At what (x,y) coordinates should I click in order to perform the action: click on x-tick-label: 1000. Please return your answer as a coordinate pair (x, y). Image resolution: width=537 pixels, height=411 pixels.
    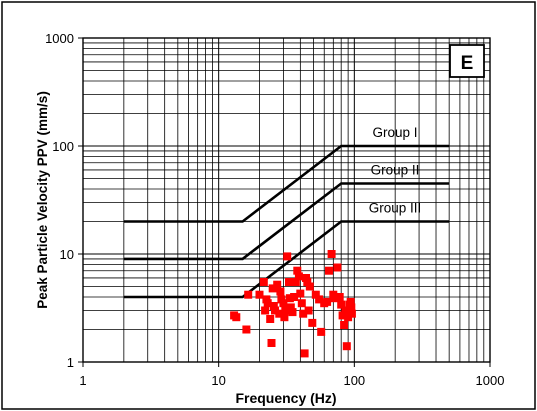
    Looking at the image, I should click on (490, 380).